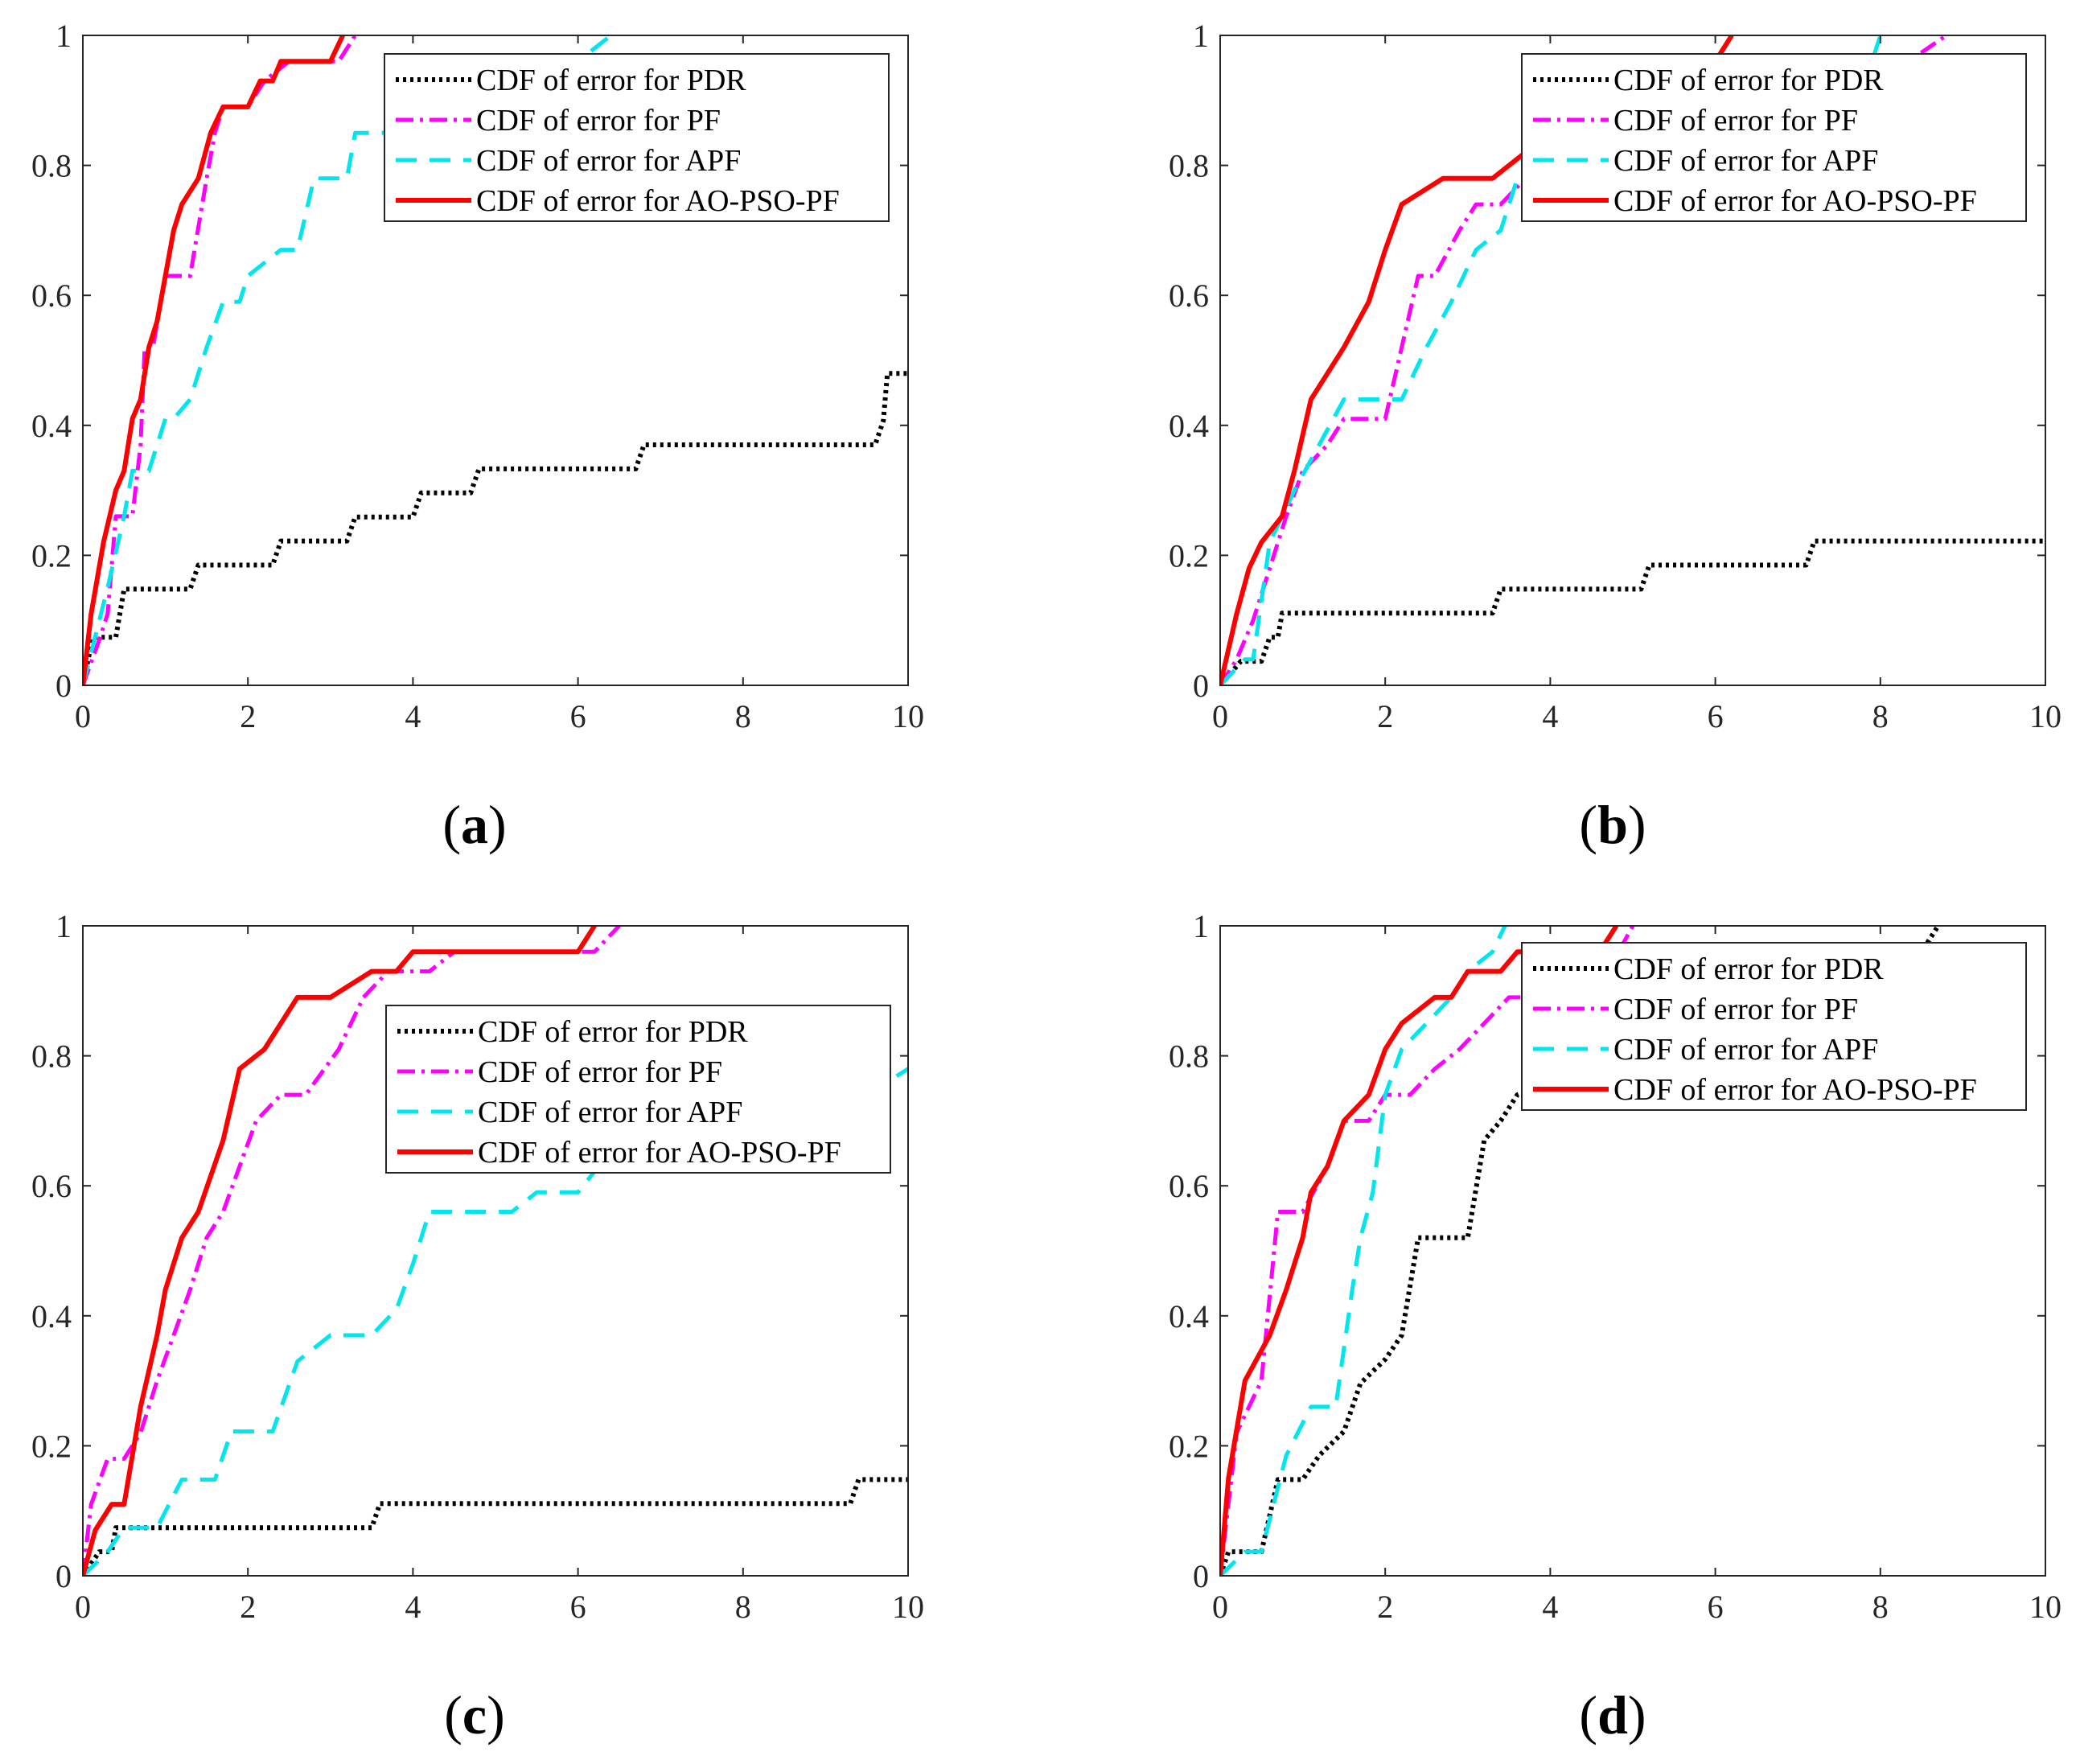 The height and width of the screenshot is (1764, 2080). I want to click on legend-box, so click(1774, 137).